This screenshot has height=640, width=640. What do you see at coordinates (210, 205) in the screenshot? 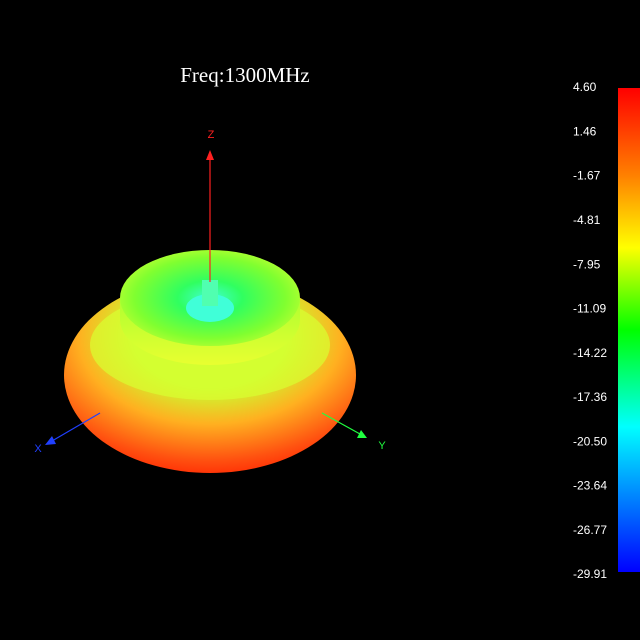
I see `axis-z: Z` at bounding box center [210, 205].